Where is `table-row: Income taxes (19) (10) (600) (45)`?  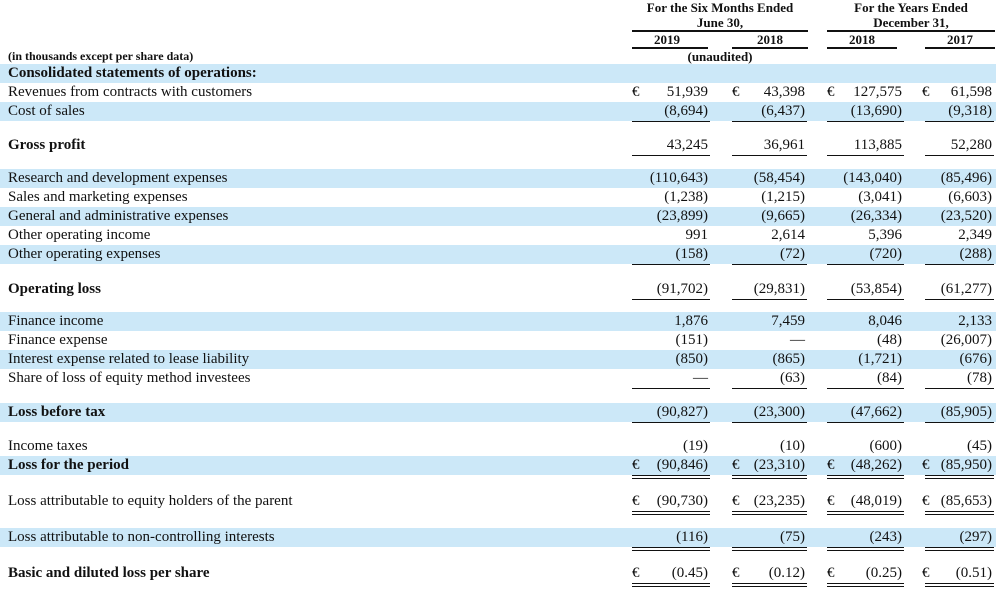 table-row: Income taxes (19) (10) (600) (45) is located at coordinates (498, 447).